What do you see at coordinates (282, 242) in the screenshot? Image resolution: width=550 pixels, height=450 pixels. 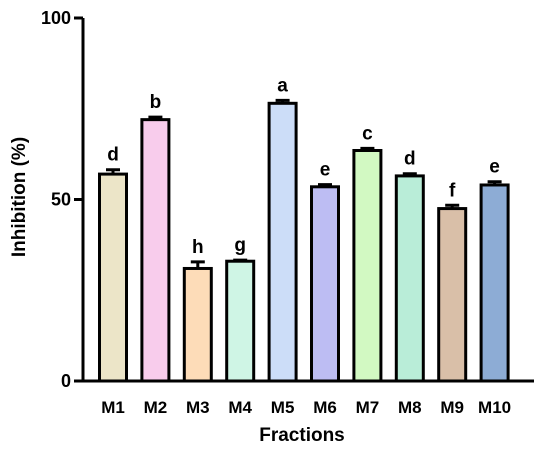 I see `bar-M5` at bounding box center [282, 242].